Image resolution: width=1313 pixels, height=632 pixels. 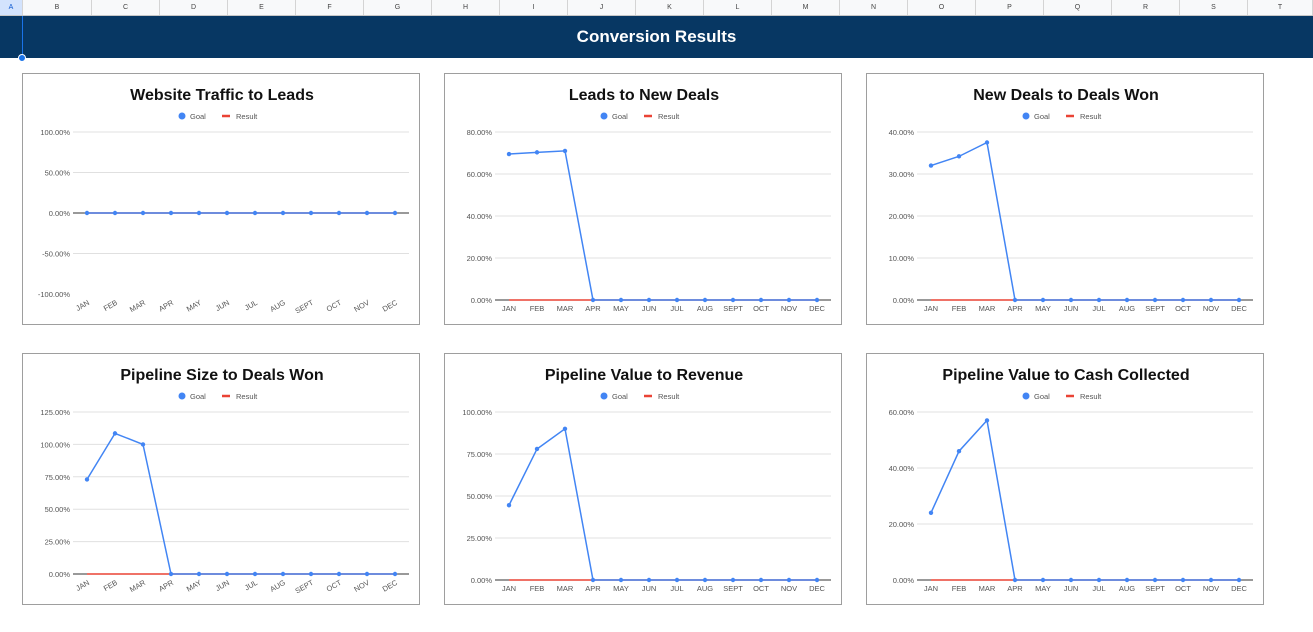 I want to click on column-header-r: R, so click(x=1146, y=7).